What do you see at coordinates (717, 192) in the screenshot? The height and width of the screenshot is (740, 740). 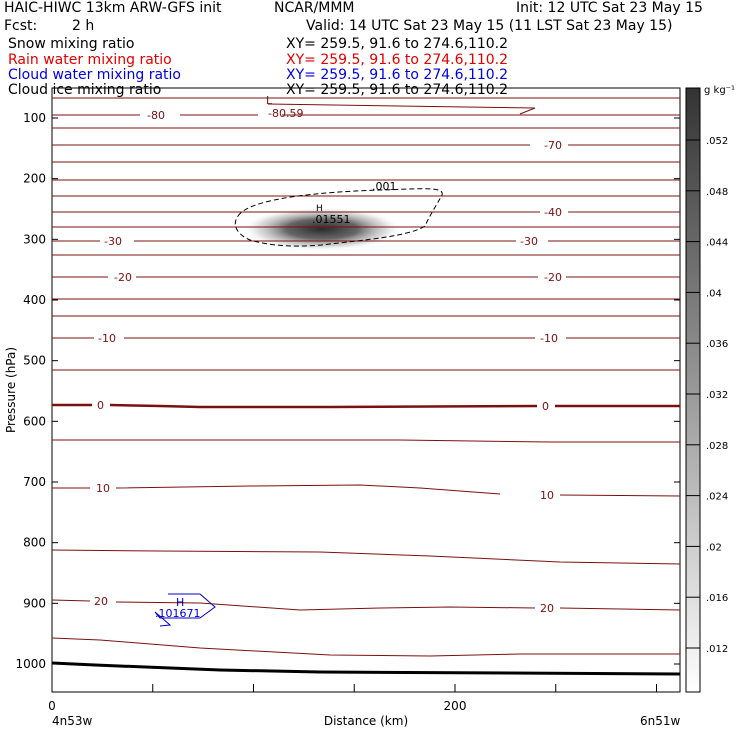 I see `colorbar-tick-label: .048` at bounding box center [717, 192].